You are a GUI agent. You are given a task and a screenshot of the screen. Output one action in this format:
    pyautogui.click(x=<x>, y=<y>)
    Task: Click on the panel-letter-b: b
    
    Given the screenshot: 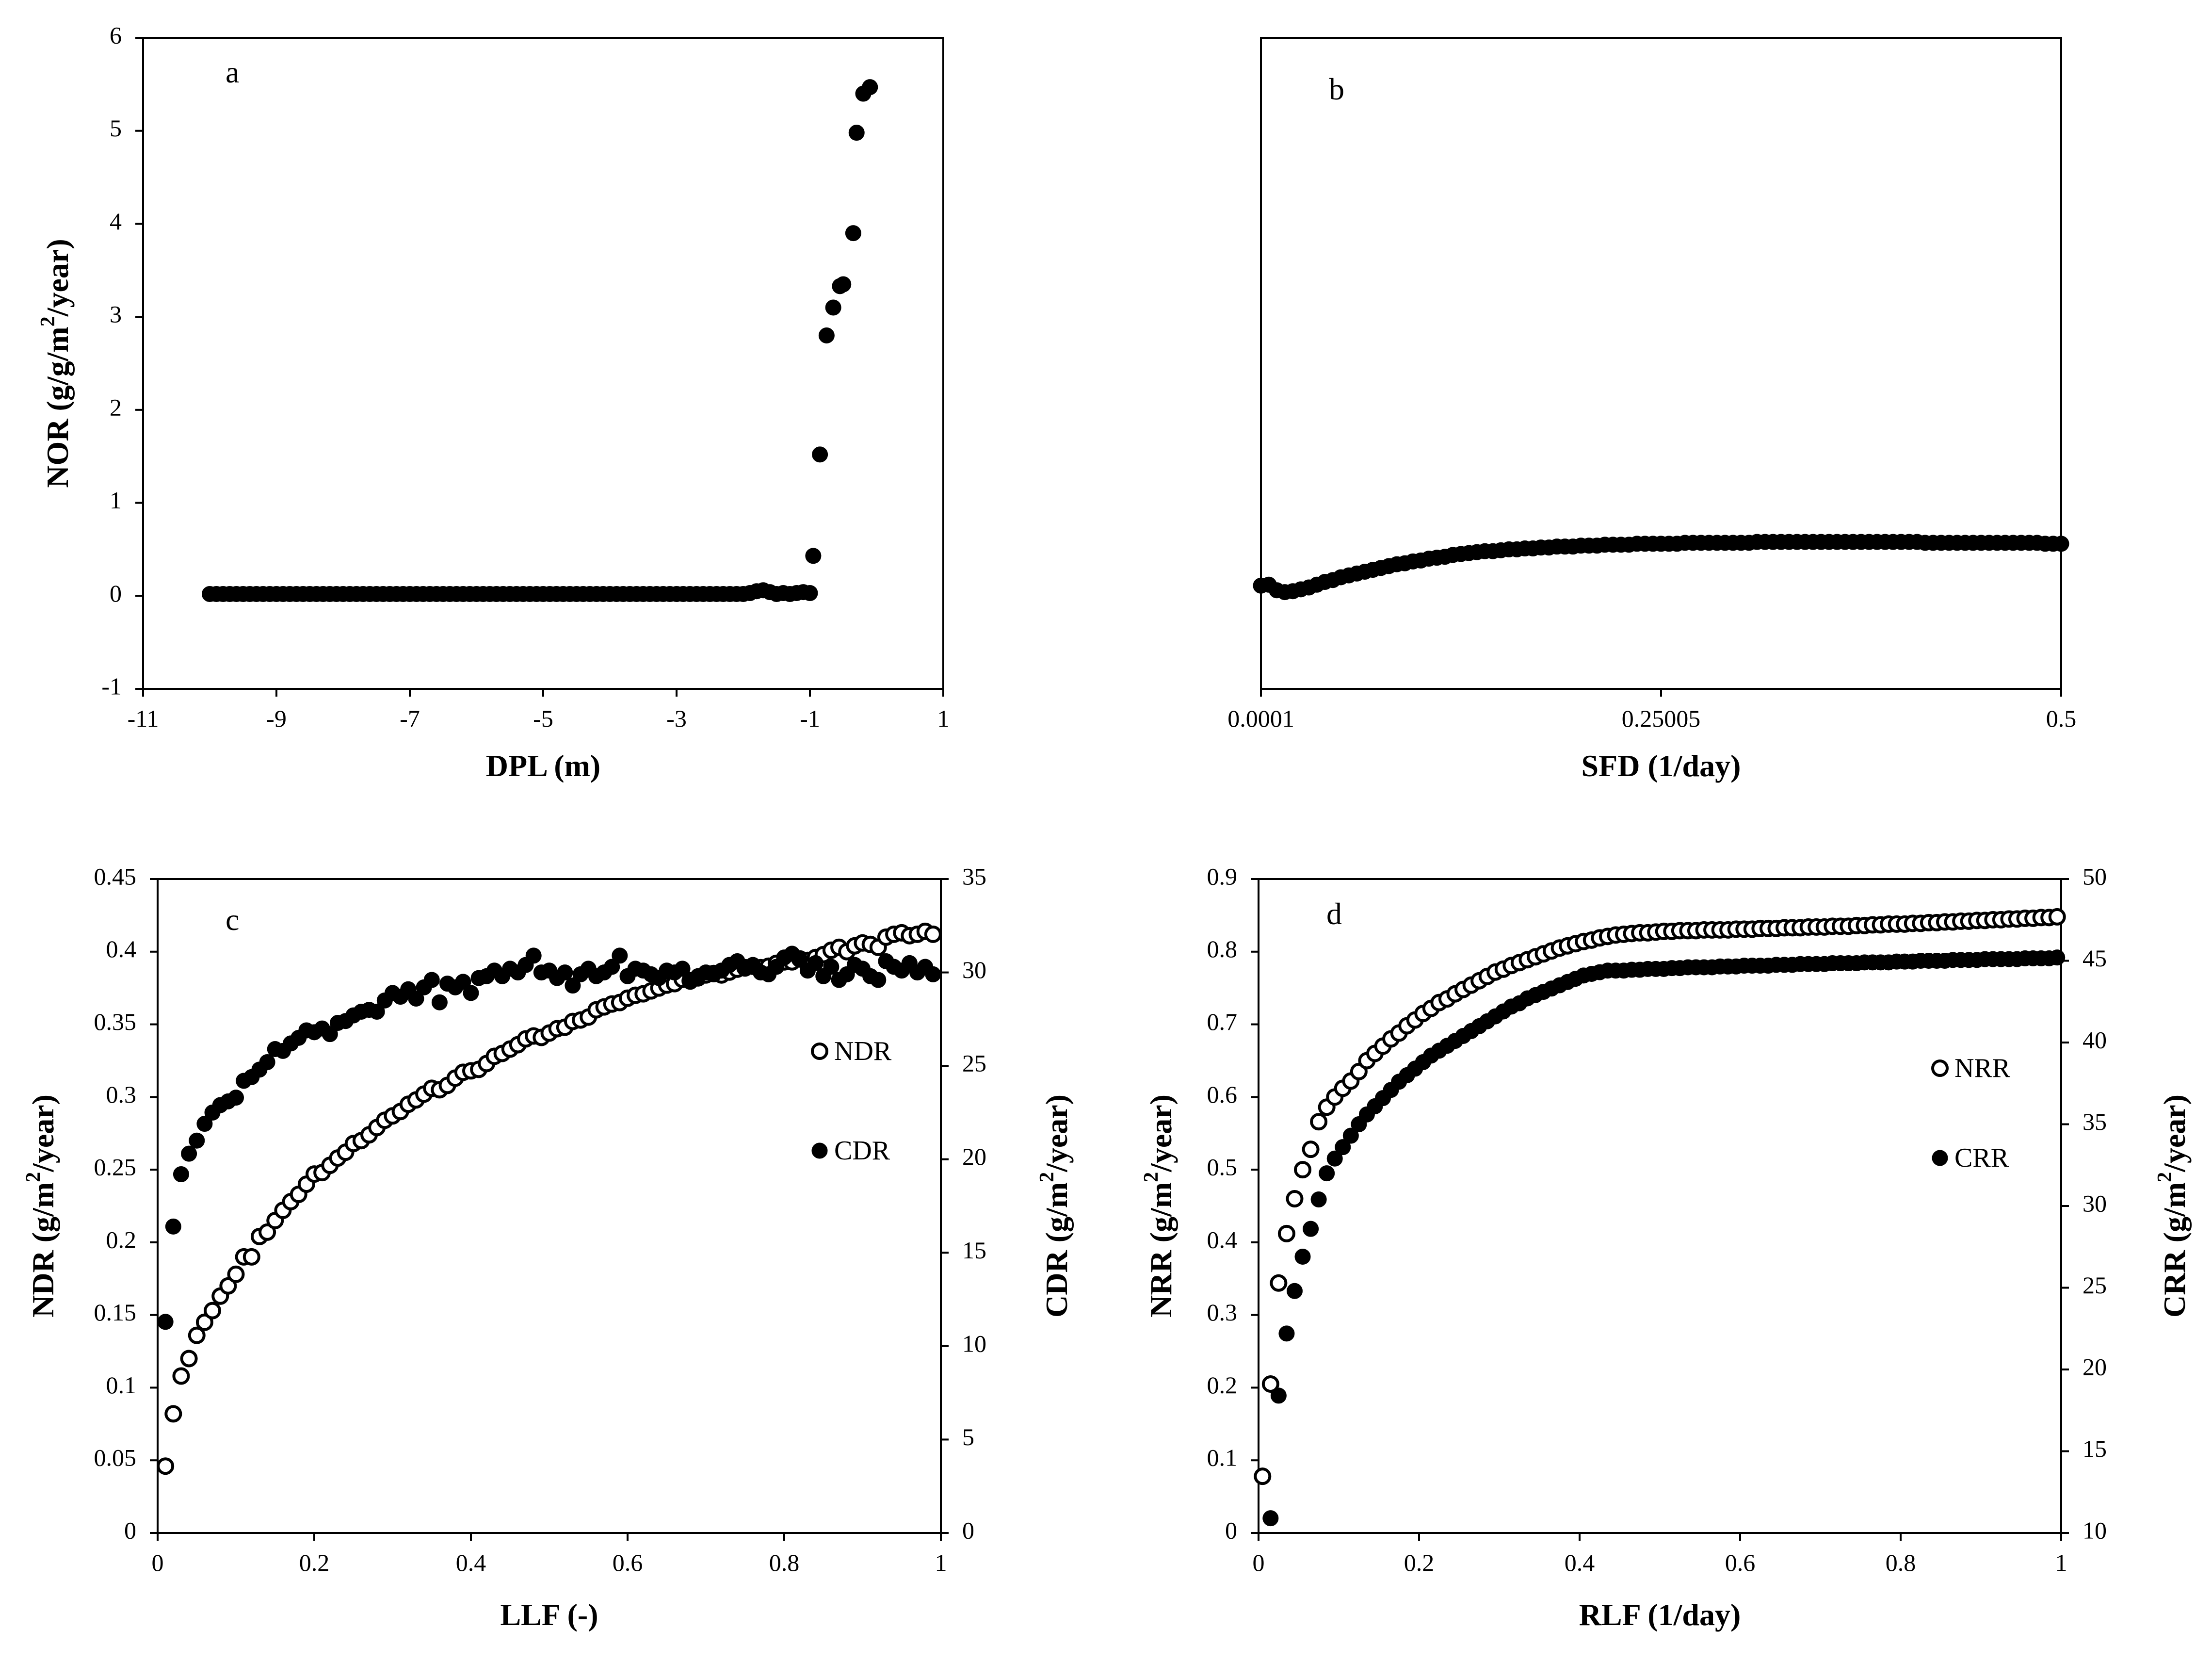 What is the action you would take?
    pyautogui.click(x=1336, y=89)
    